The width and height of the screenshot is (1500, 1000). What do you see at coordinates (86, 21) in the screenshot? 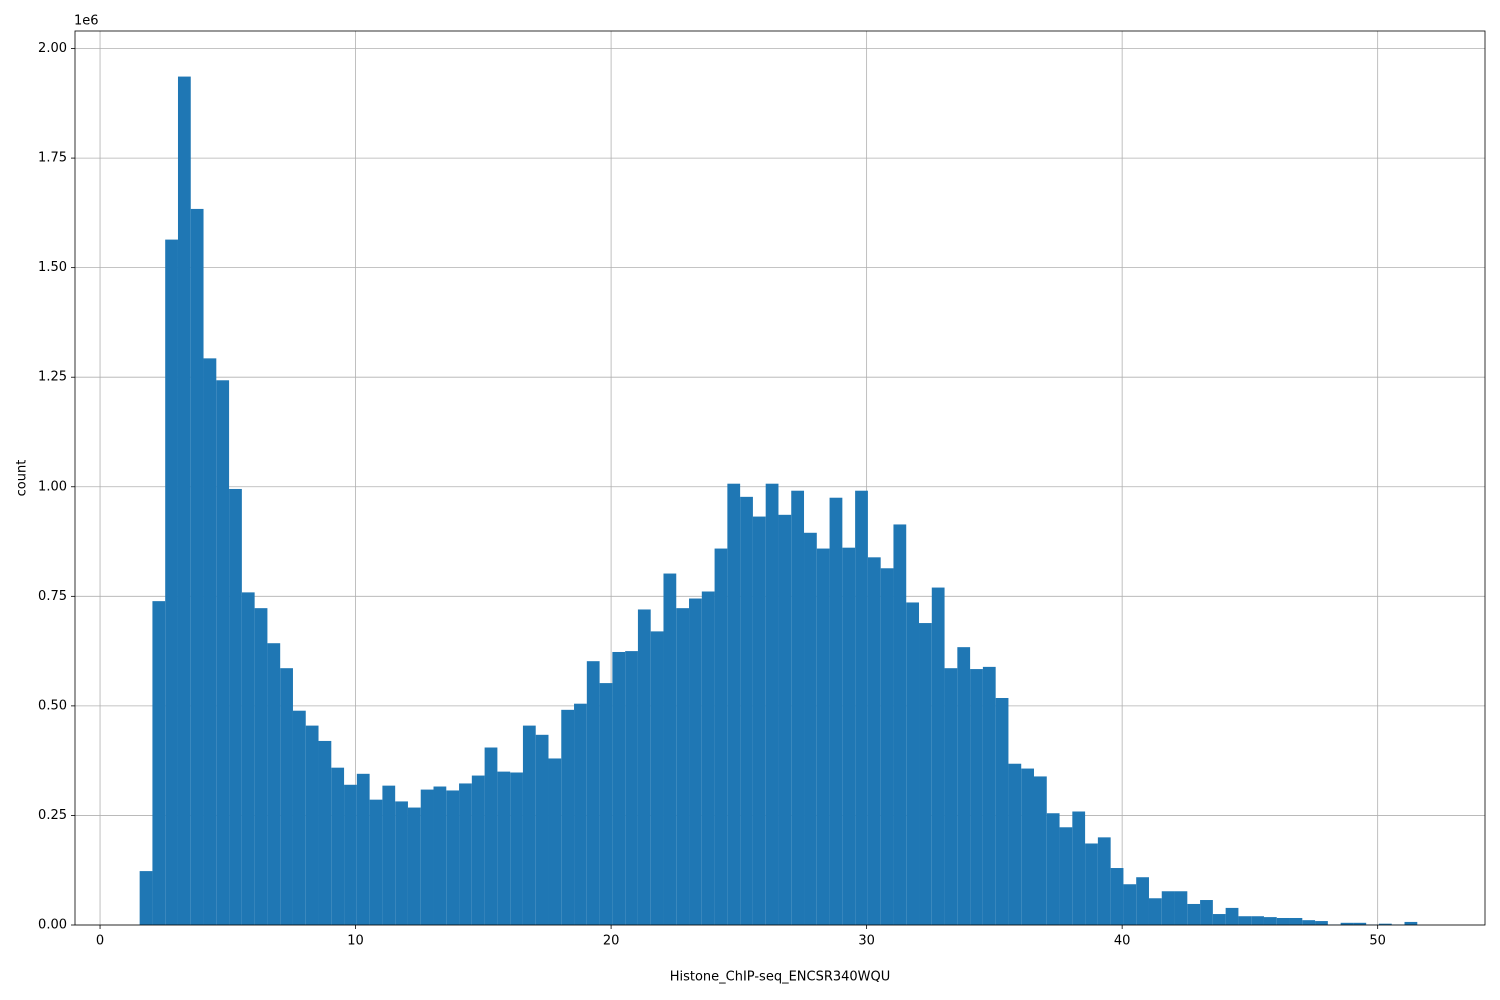
I see `y-offset-label: 1e6` at bounding box center [86, 21].